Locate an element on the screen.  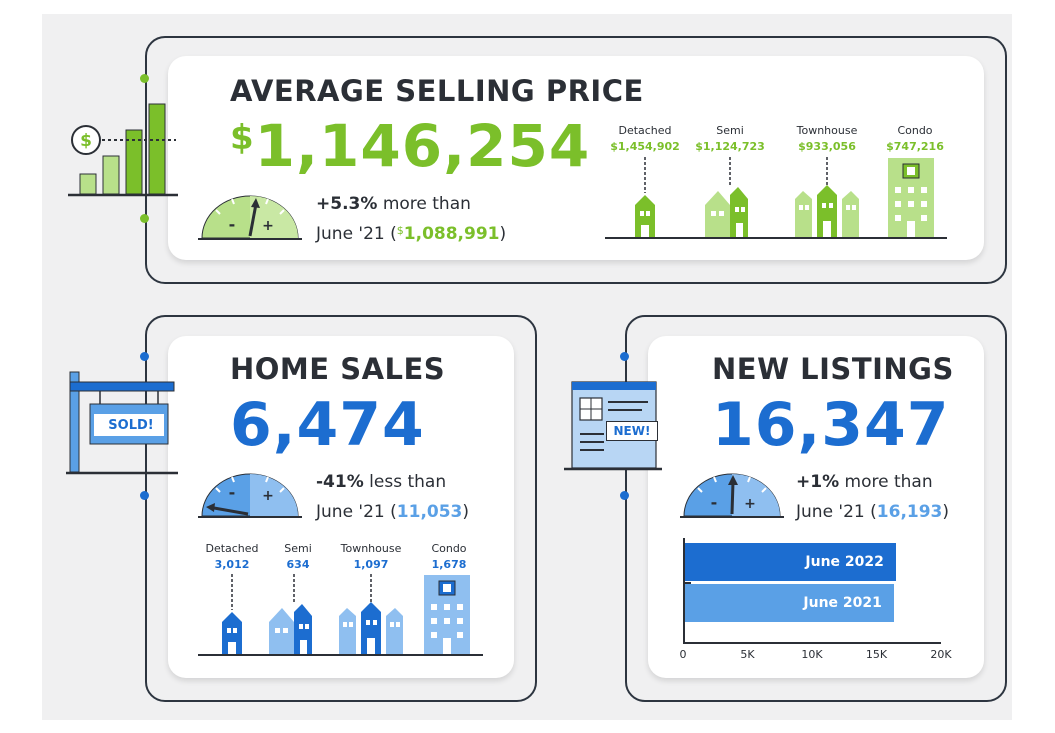
avg-price-compare-value: 1,088,991 is located at coordinates (451, 234).